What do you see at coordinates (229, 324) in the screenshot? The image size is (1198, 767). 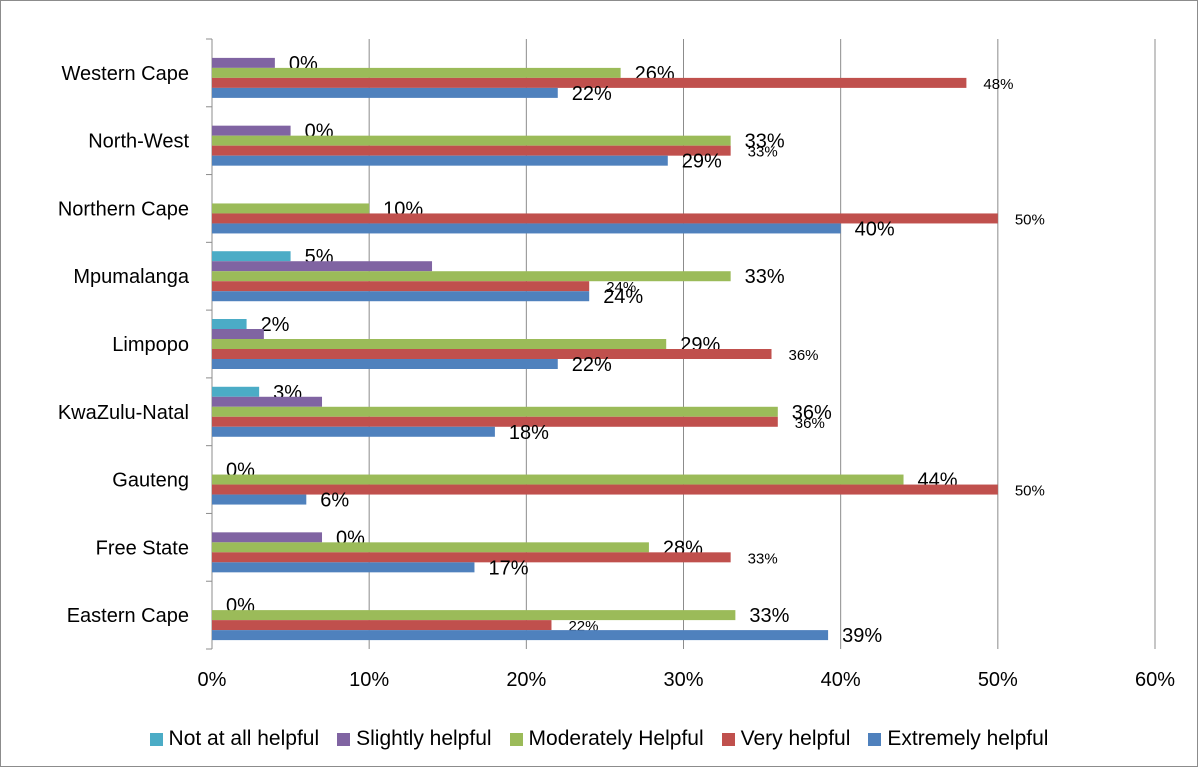 I see `bar-not-at-all-helpful-limpopo` at bounding box center [229, 324].